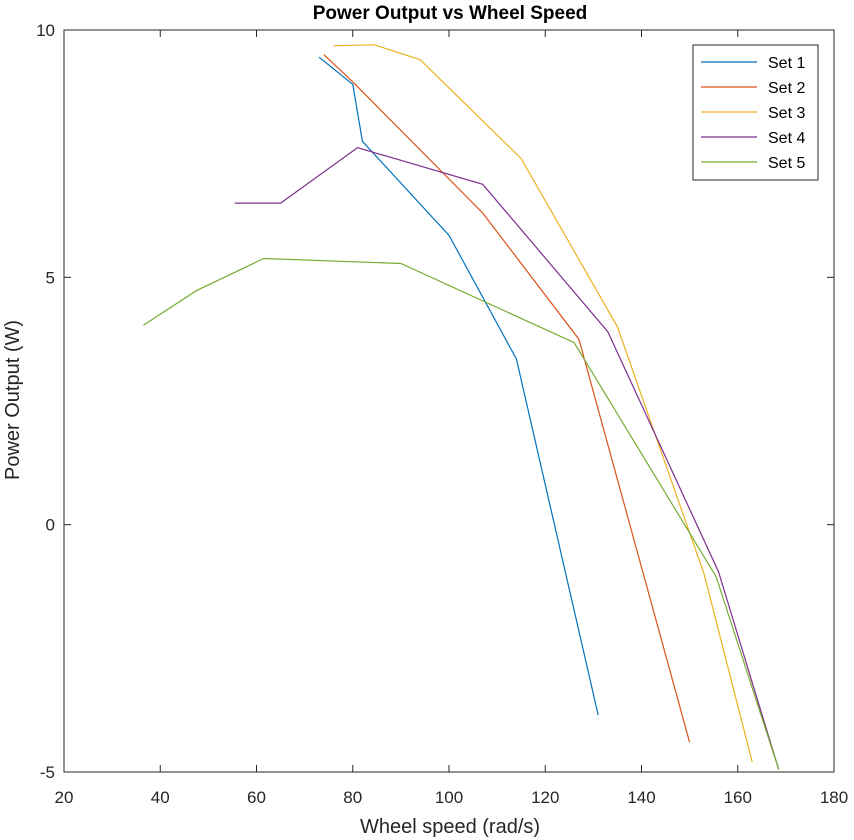  What do you see at coordinates (256, 797) in the screenshot?
I see `x-tick-label: 60` at bounding box center [256, 797].